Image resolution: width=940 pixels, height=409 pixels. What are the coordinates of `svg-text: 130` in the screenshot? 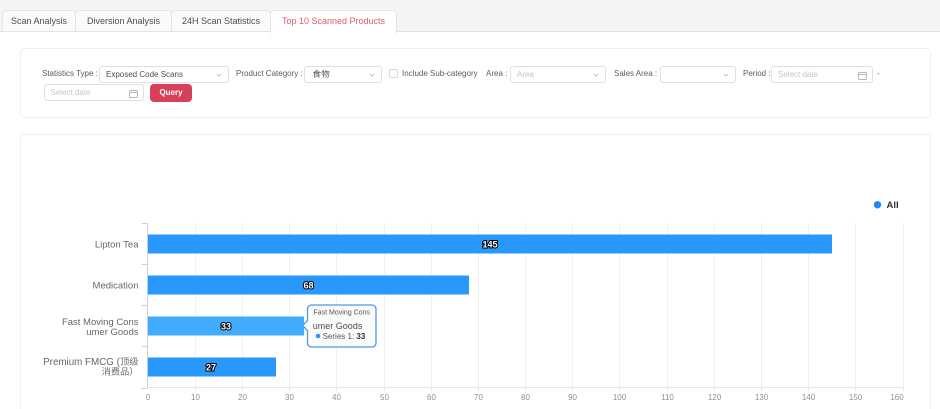 It's located at (762, 397).